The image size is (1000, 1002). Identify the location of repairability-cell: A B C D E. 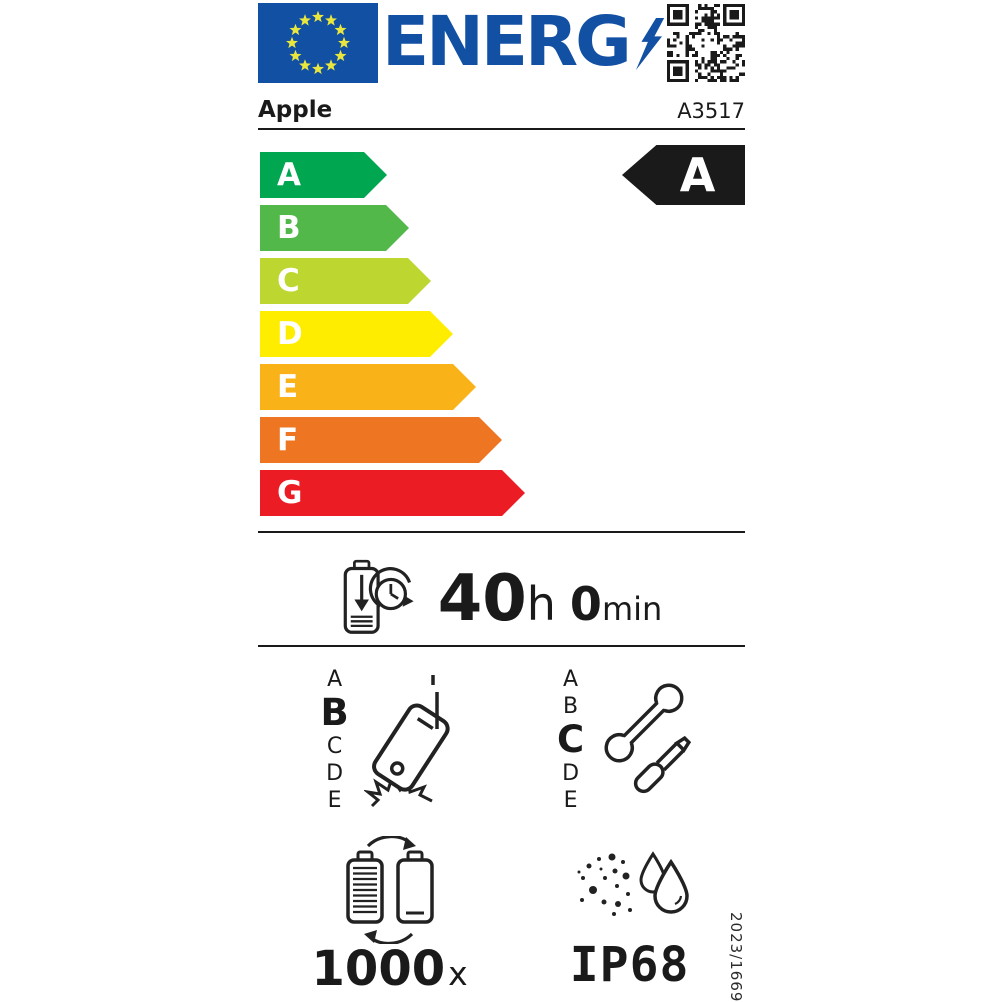
(630, 740).